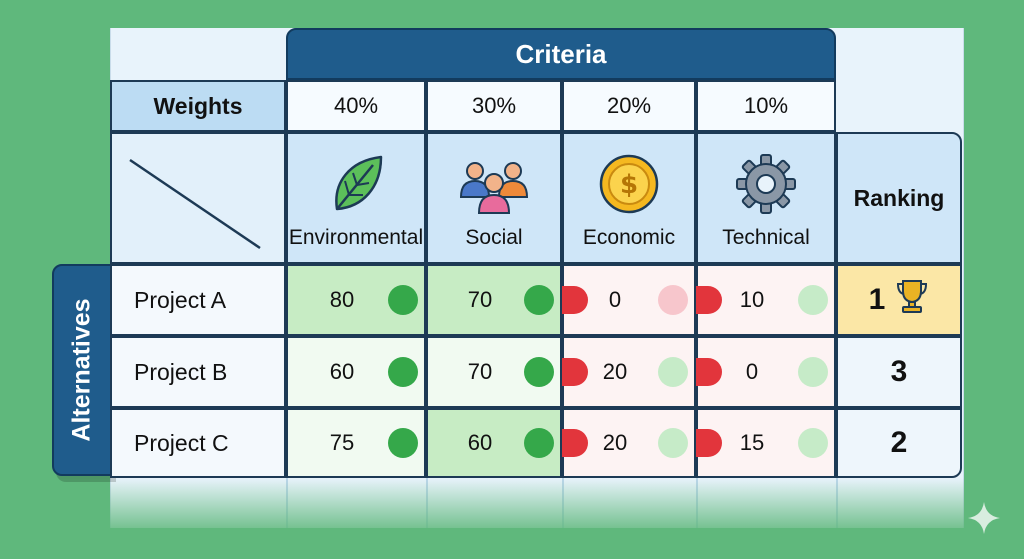 The height and width of the screenshot is (559, 1024). What do you see at coordinates (912, 300) in the screenshot?
I see `trophy-icon` at bounding box center [912, 300].